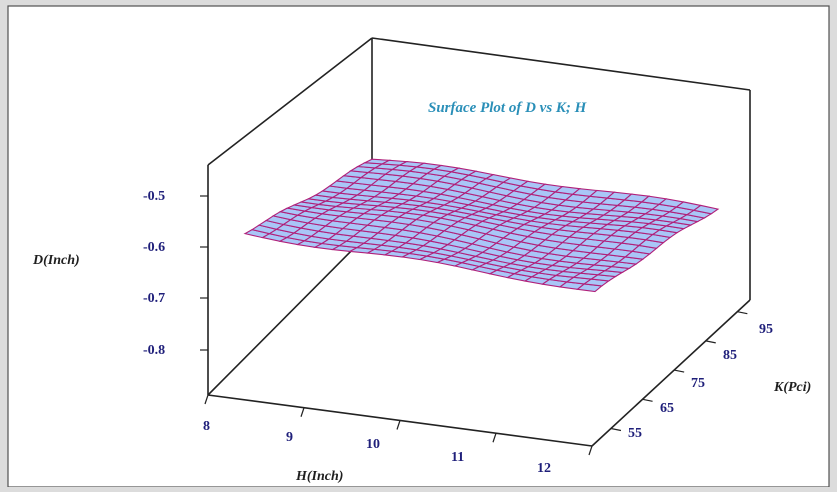 Image resolution: width=837 pixels, height=492 pixels. I want to click on x-tick-label: 11, so click(457, 457).